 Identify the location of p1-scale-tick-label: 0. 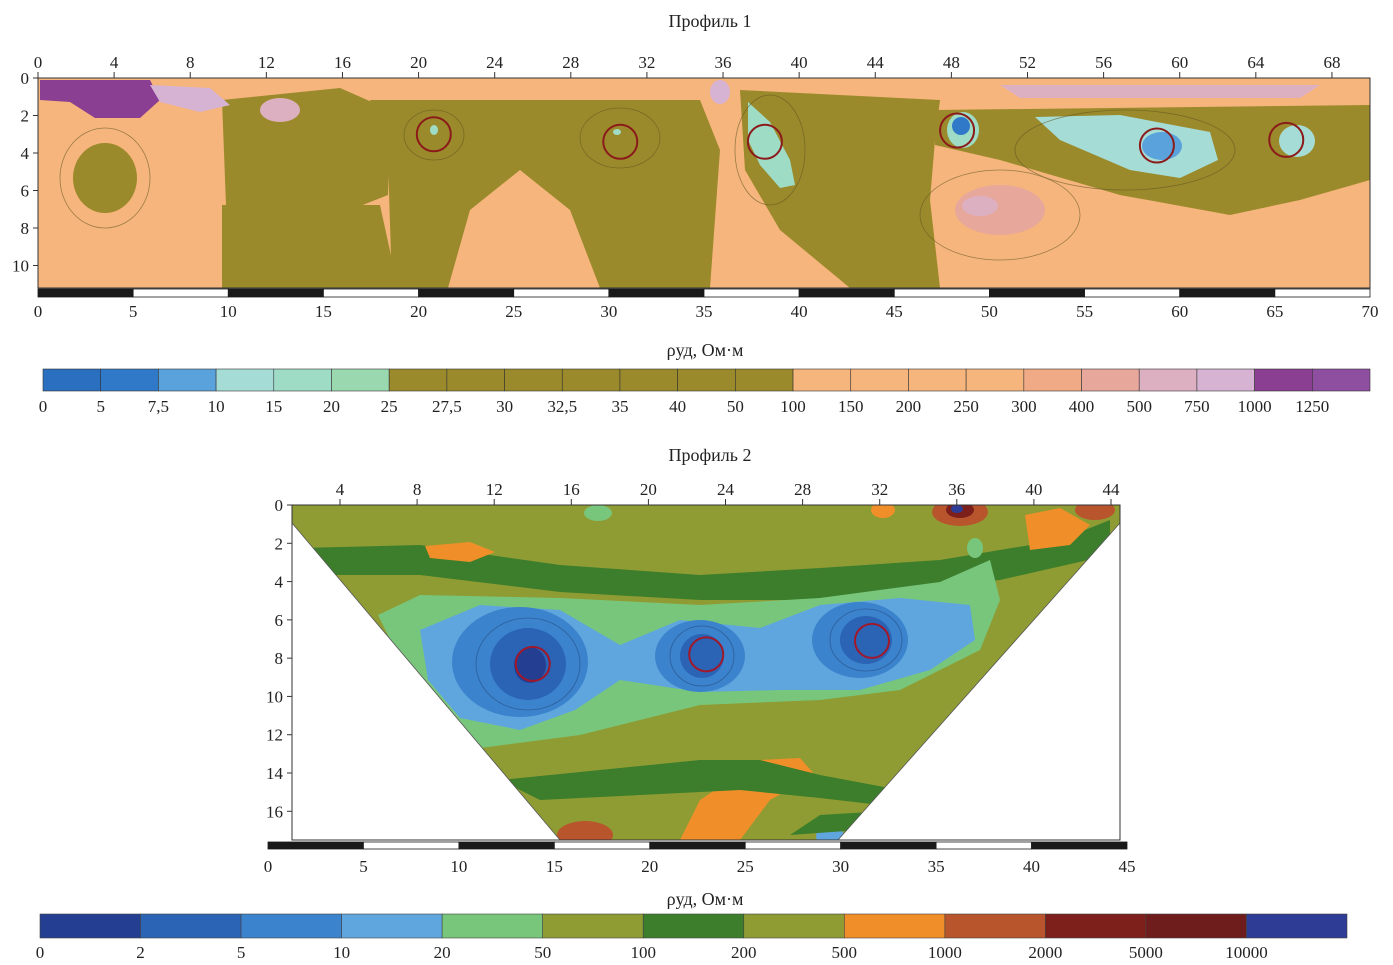
(38, 311).